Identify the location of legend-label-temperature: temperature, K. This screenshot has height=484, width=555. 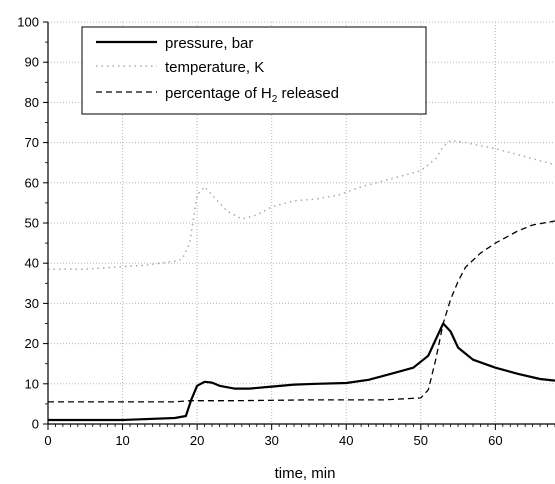
(214, 67).